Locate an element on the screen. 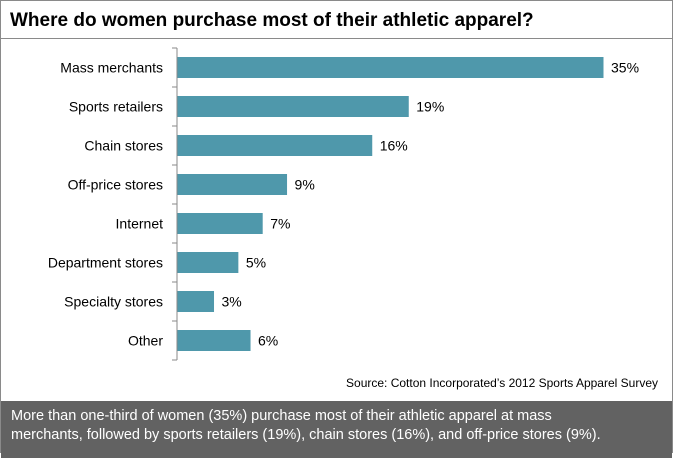 This screenshot has width=673, height=458. category-label: Specialty stores is located at coordinates (113, 302).